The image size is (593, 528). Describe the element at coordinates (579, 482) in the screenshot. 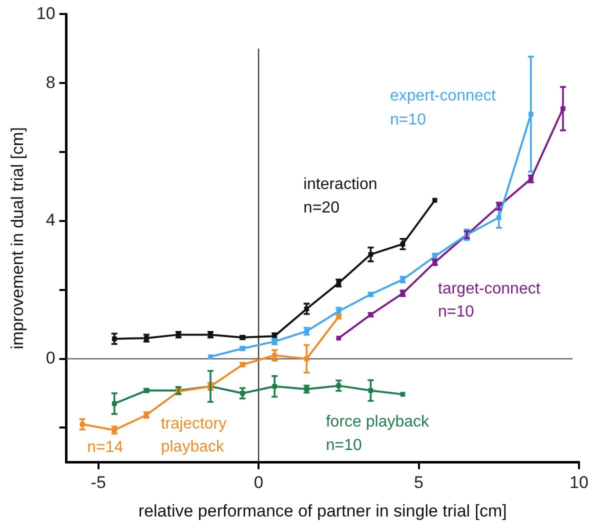

I see `x-tick-label: 10` at that location.